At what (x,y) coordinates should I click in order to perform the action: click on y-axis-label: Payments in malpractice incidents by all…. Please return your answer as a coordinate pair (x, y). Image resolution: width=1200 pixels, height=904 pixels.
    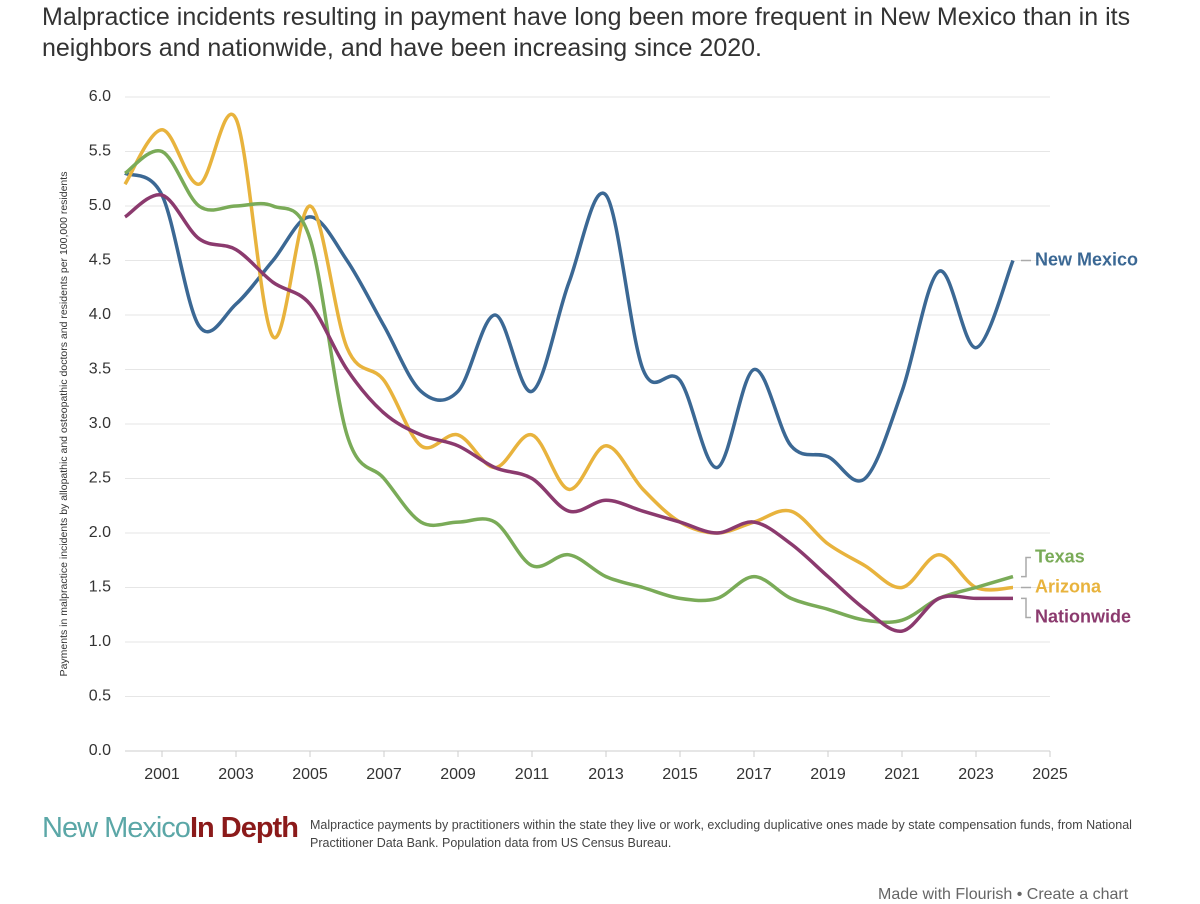
    Looking at the image, I should click on (64, 424).